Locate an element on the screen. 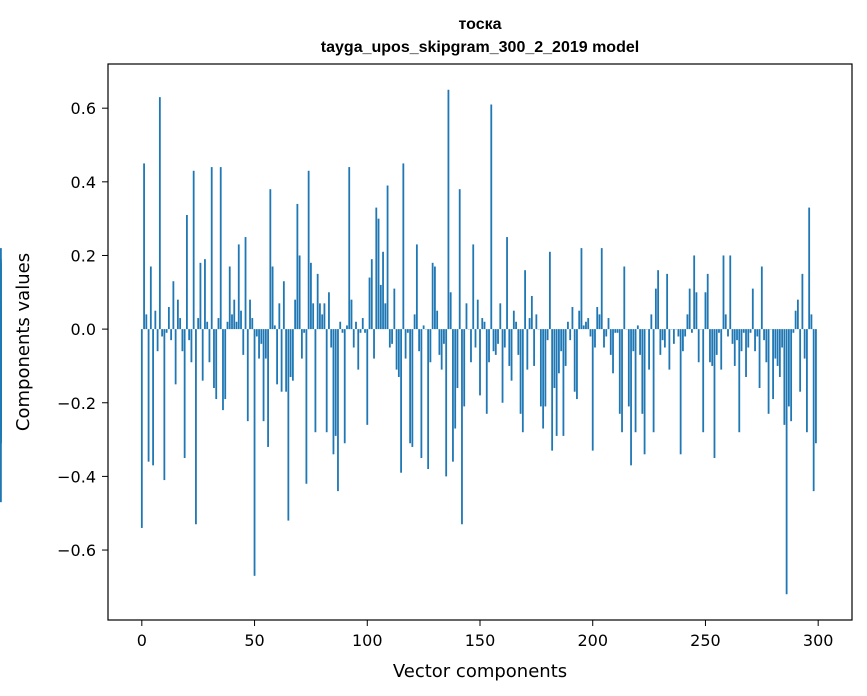  x-tick-label: 50 is located at coordinates (254, 640).